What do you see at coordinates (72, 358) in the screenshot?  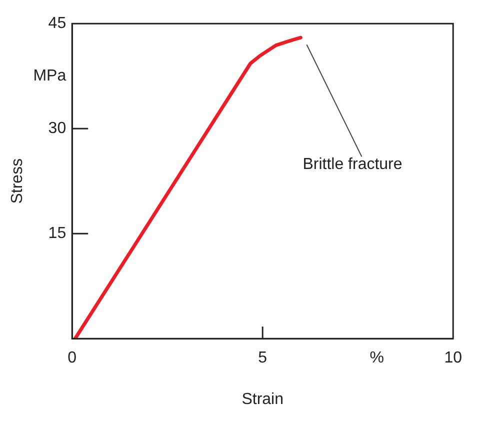 I see `x-tick-label: 0` at bounding box center [72, 358].